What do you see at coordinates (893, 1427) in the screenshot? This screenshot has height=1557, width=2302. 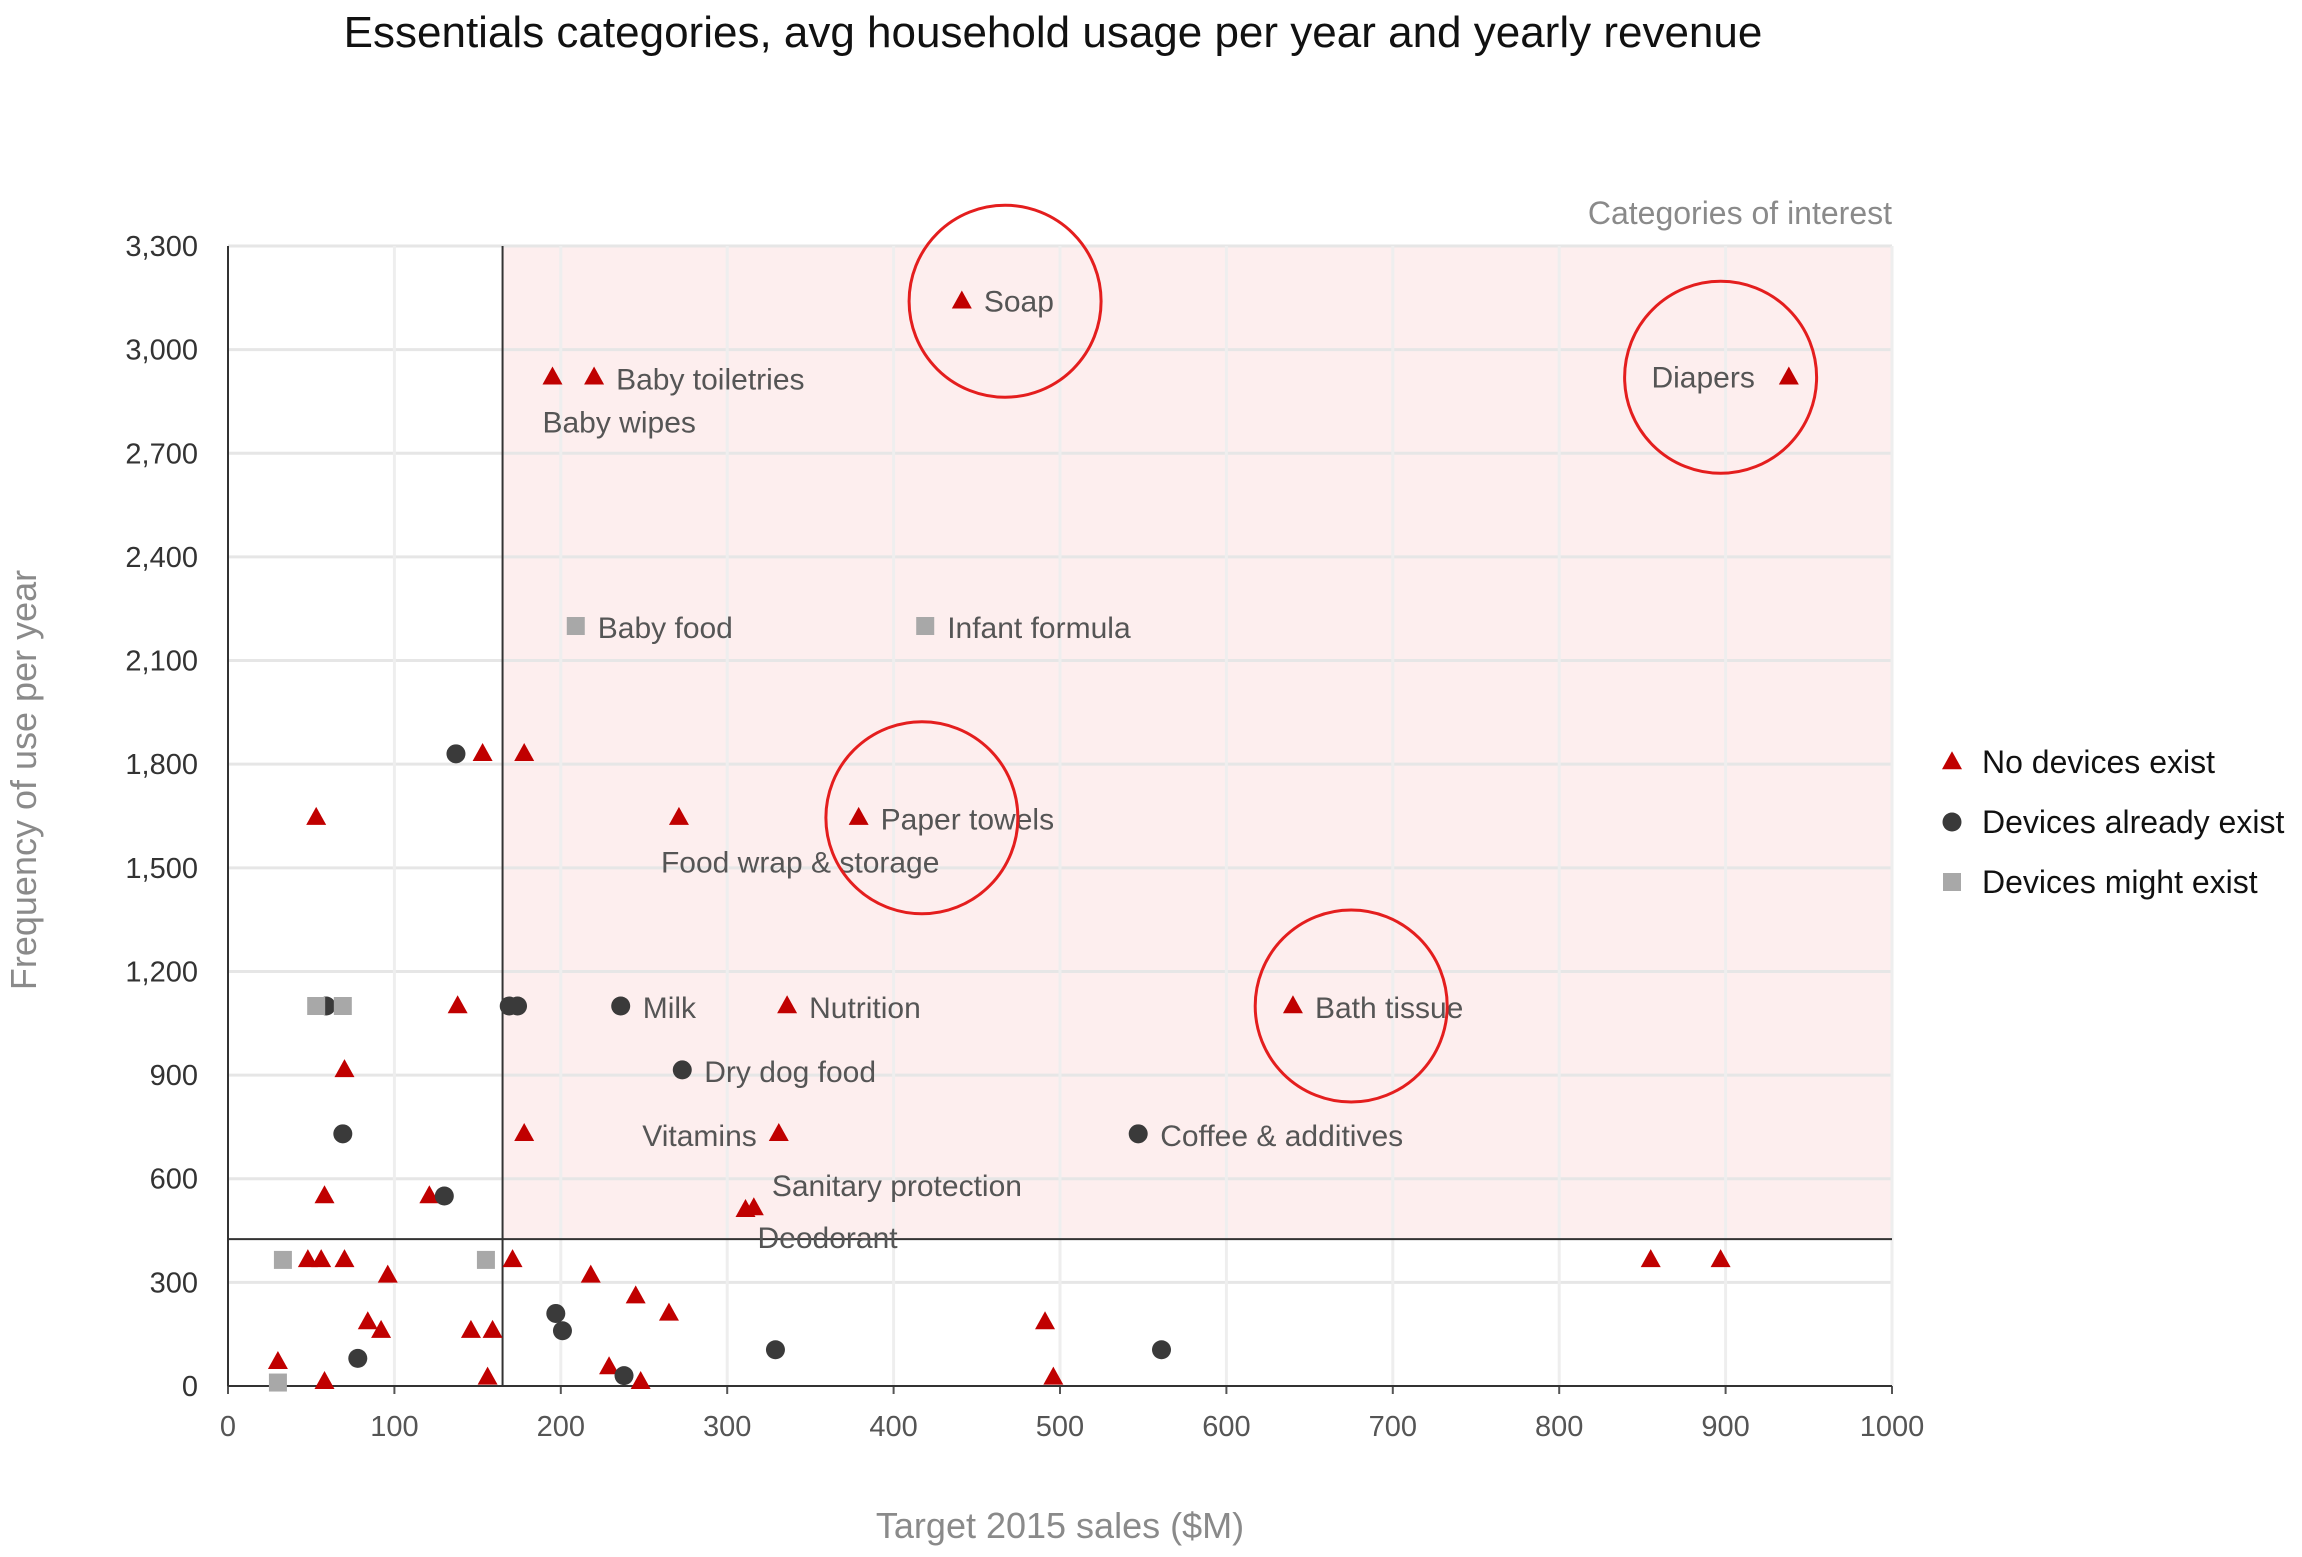 I see `x-tick-label: 400` at bounding box center [893, 1427].